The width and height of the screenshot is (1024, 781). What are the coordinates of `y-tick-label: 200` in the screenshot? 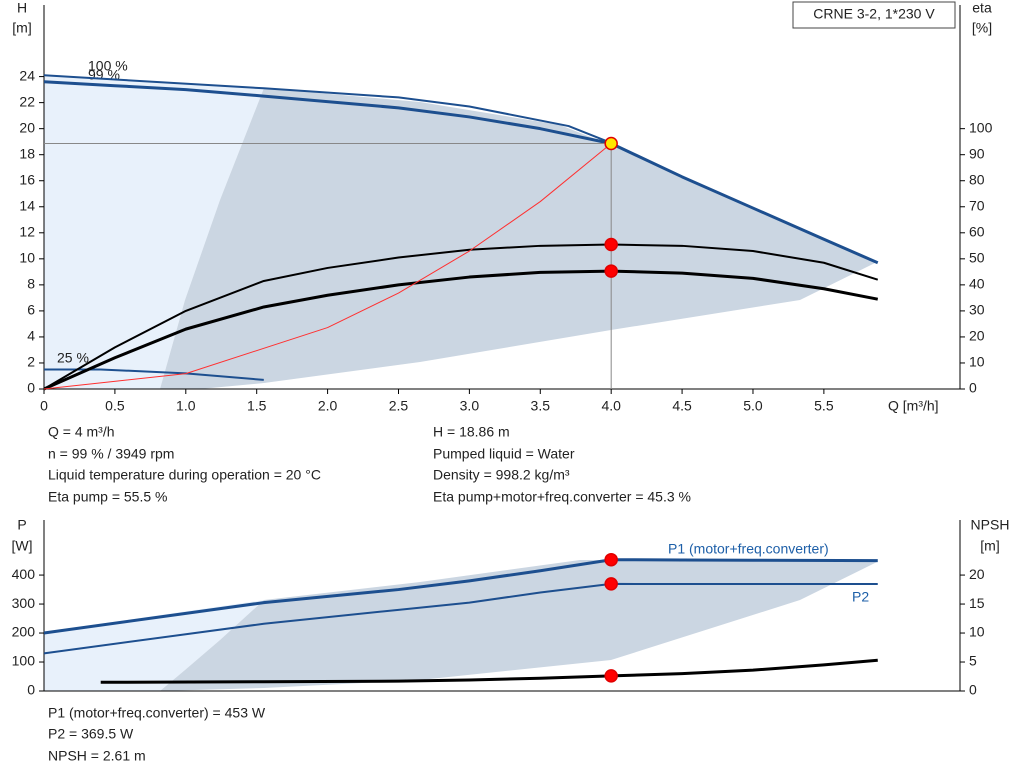 It's located at (24, 632).